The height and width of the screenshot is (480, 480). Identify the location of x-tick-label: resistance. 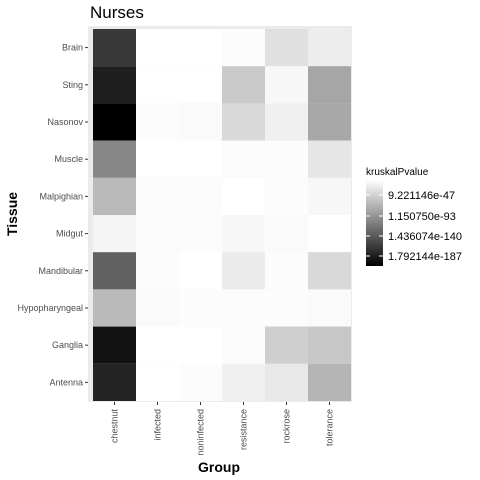
(244, 429).